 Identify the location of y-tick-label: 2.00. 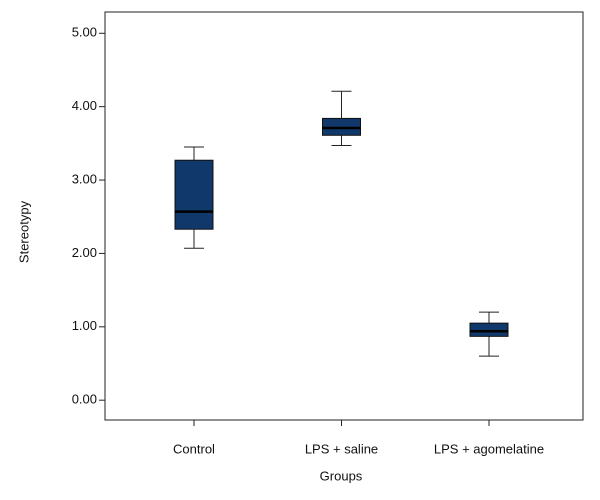
(84, 252).